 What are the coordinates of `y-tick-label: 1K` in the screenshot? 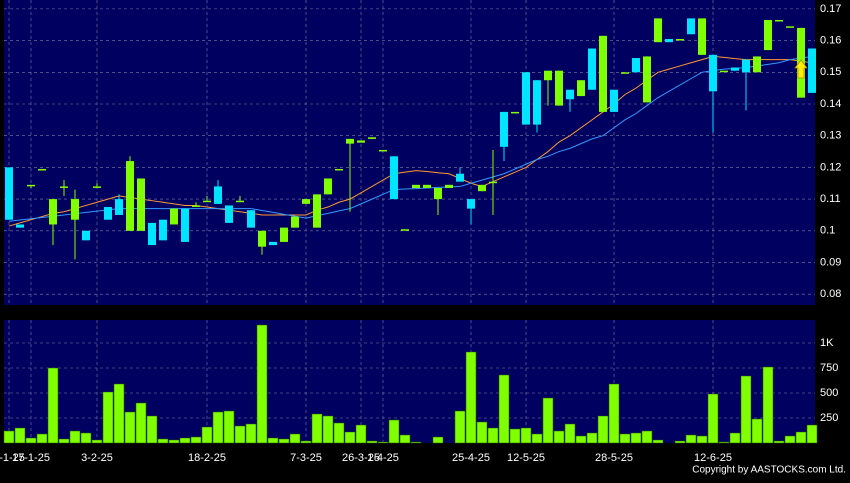 It's located at (827, 343).